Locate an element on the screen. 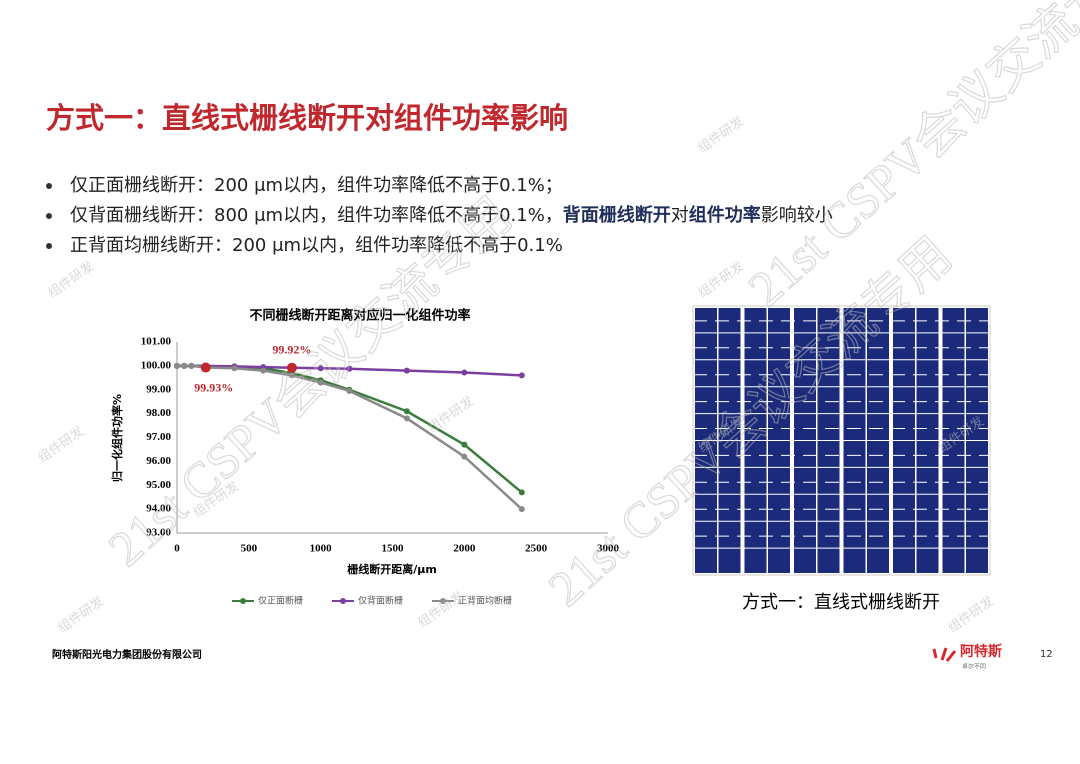  bullet-segment: 仅背面栅线断开 is located at coordinates (133, 215).